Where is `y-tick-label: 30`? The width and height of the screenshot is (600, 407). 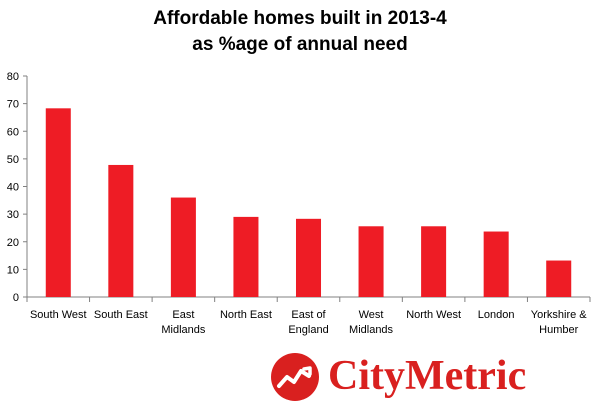
y-tick-label: 30 is located at coordinates (13, 215).